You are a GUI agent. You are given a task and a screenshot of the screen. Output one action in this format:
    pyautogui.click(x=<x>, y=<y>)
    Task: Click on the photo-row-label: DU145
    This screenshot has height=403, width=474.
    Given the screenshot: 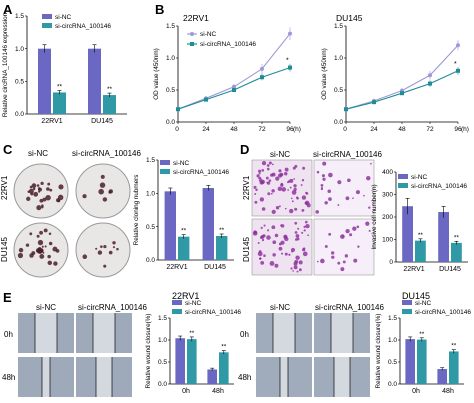 What is the action you would take?
    pyautogui.click(x=4, y=249)
    